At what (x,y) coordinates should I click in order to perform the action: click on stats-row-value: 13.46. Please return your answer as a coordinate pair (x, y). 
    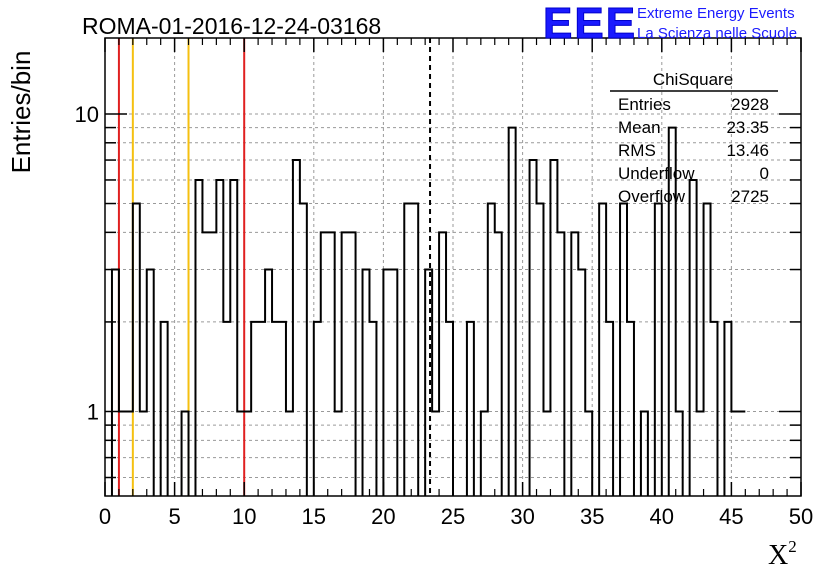
    Looking at the image, I should click on (747, 150).